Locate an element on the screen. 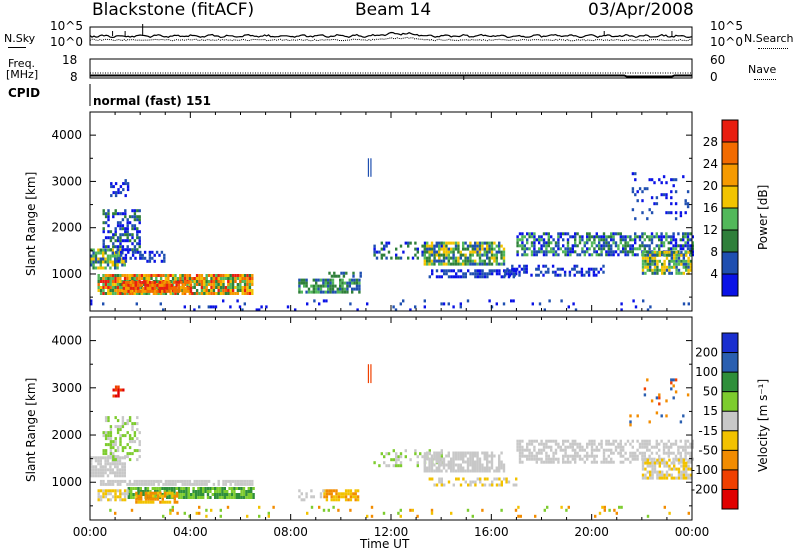 This screenshot has width=800, height=554. noise-left-tick-bottom: 10^0 is located at coordinates (66, 42).